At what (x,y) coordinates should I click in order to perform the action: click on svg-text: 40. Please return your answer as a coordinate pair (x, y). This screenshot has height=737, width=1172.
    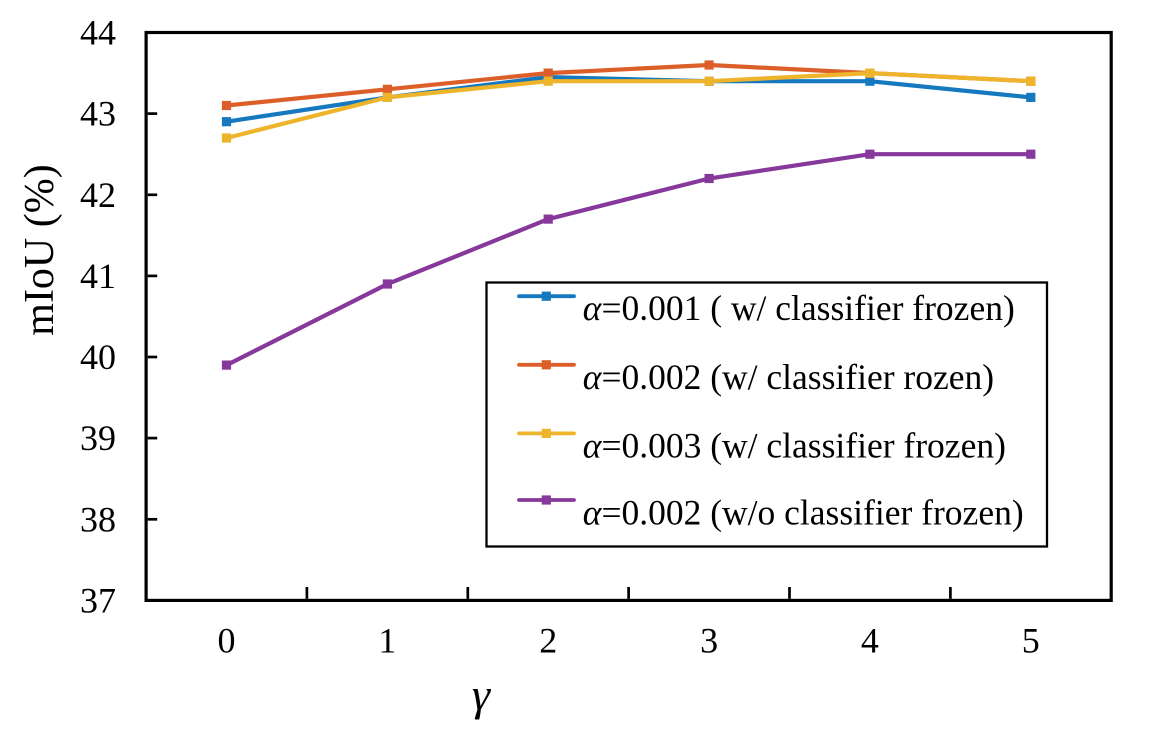
    Looking at the image, I should click on (98, 357).